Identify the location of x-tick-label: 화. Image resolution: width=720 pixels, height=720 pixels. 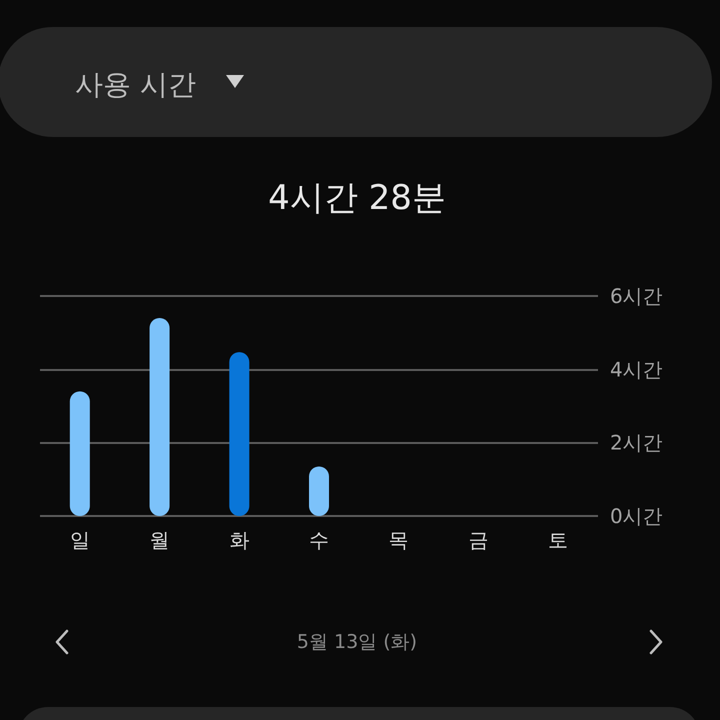
(239, 540).